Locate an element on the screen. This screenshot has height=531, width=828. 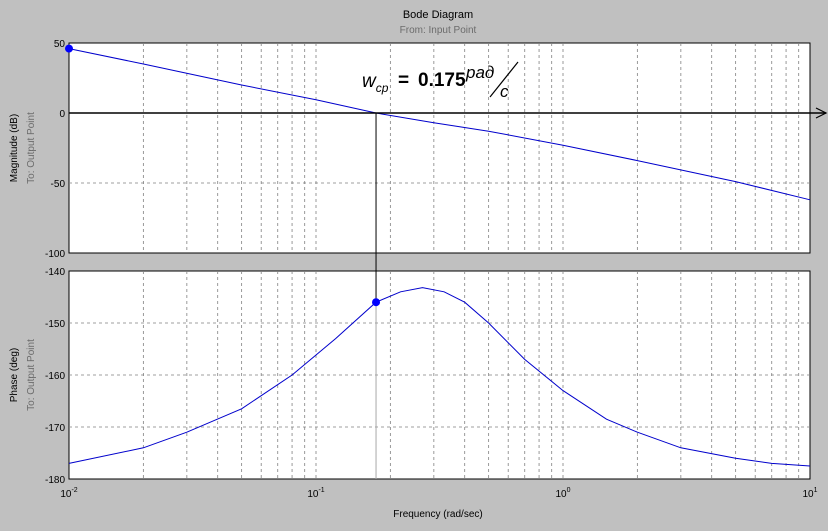
phase-ytick-label: -160 is located at coordinates (55, 376).